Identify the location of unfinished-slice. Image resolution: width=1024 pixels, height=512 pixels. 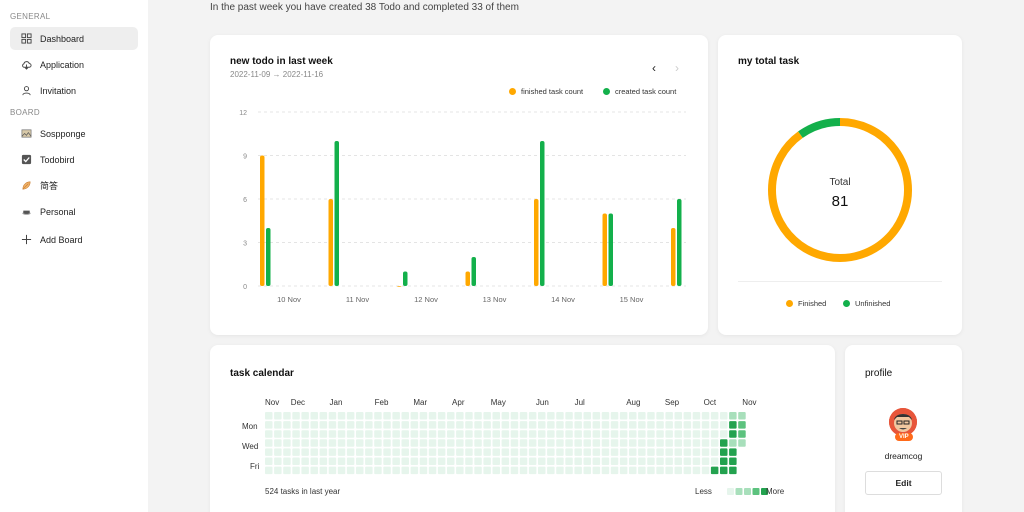
(819, 128).